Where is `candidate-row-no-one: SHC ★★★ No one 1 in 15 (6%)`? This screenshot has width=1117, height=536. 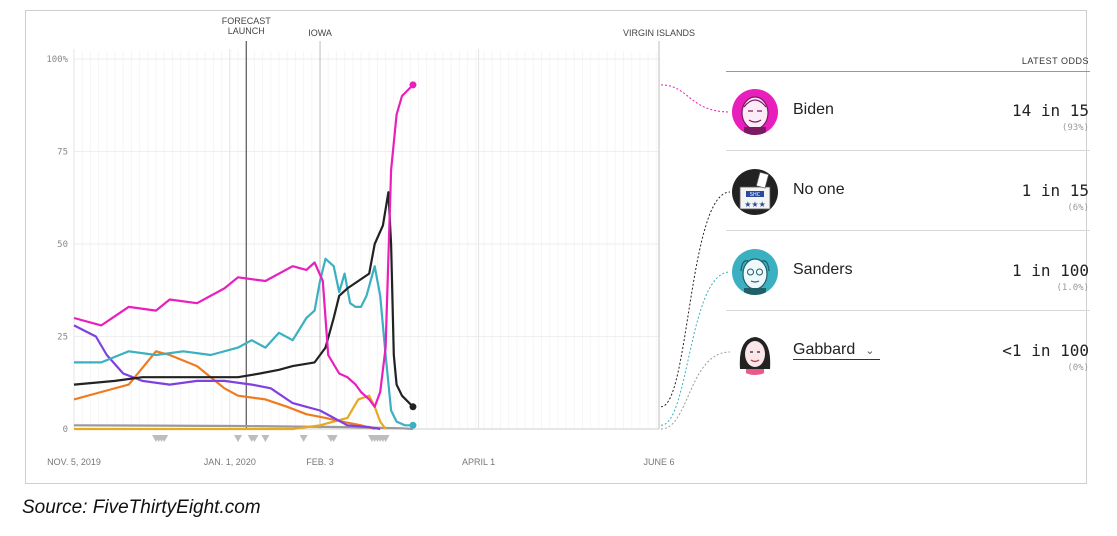 candidate-row-no-one: SHC ★★★ No one 1 in 15 (6%) is located at coordinates (908, 191).